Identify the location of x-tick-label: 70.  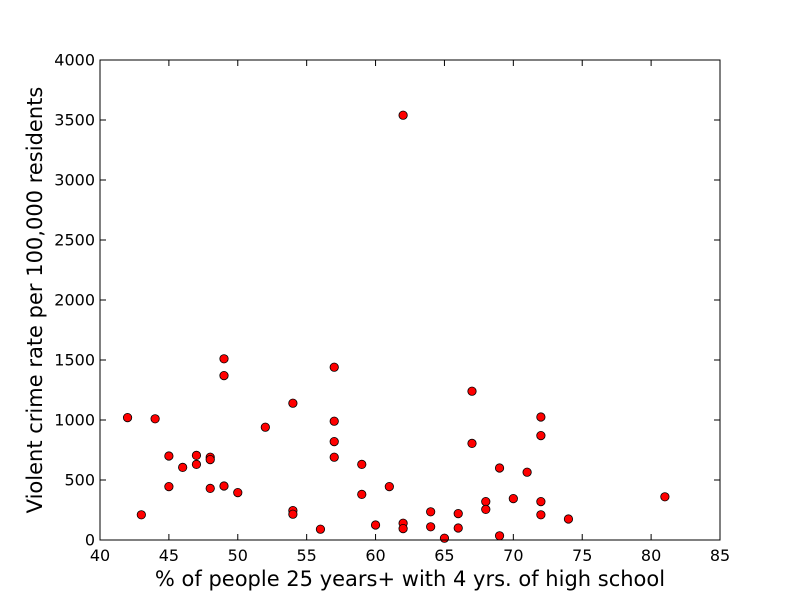
(513, 555).